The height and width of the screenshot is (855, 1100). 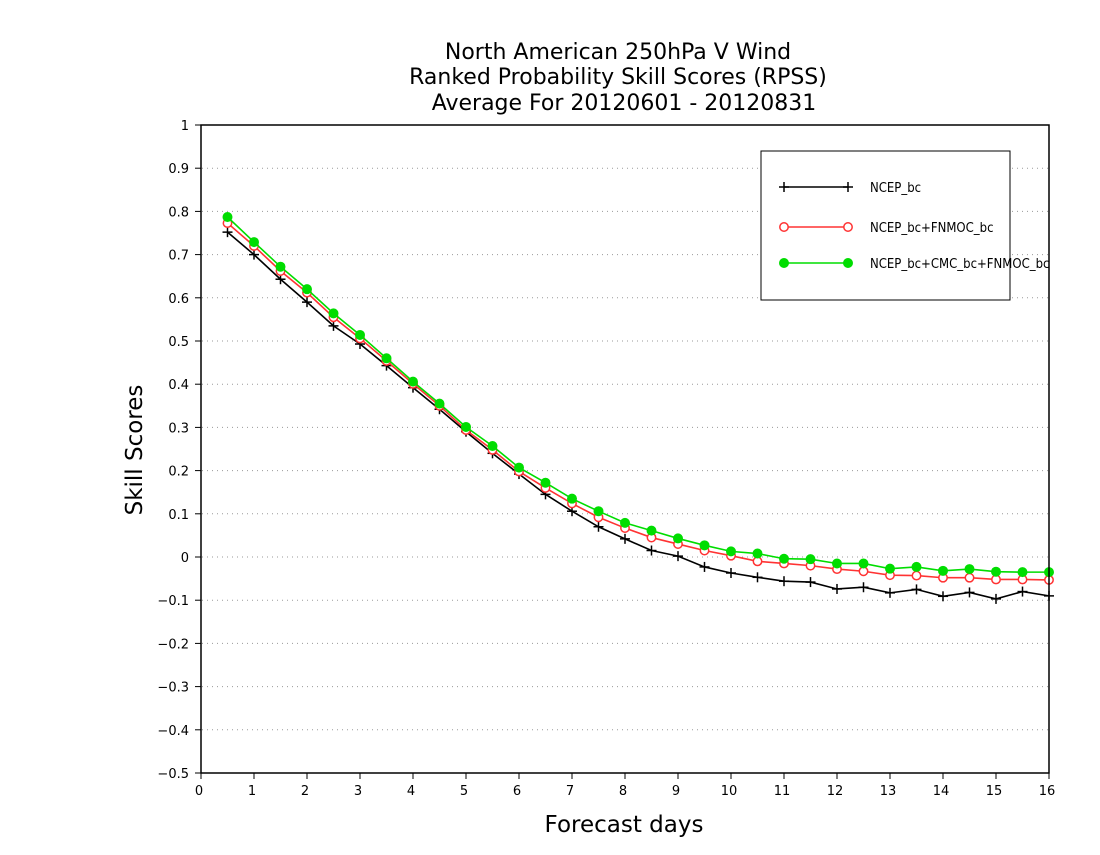 What do you see at coordinates (305, 791) in the screenshot?
I see `x-tick-label: 2` at bounding box center [305, 791].